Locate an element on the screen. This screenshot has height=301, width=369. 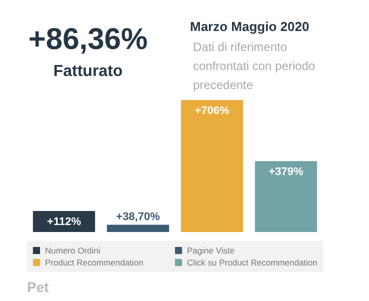
text: Marzo Maggio 2020 is located at coordinates (250, 26).